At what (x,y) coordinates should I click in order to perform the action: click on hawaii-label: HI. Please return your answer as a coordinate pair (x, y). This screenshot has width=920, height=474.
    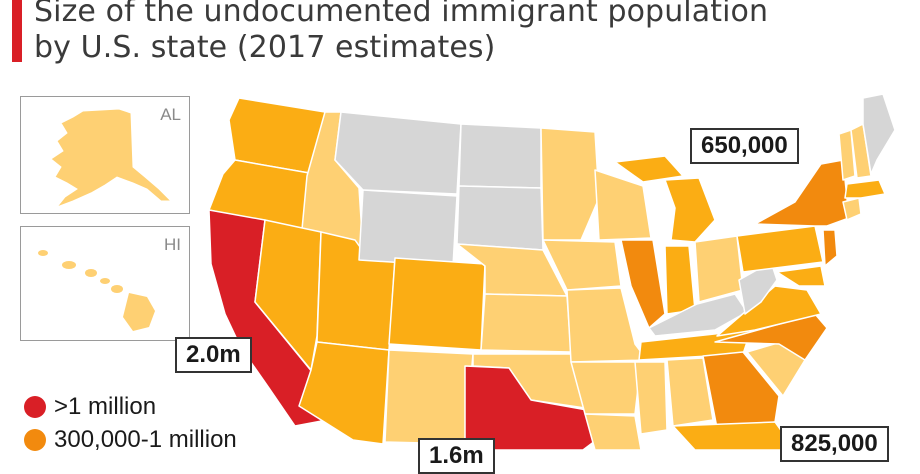
    Looking at the image, I should click on (172, 244).